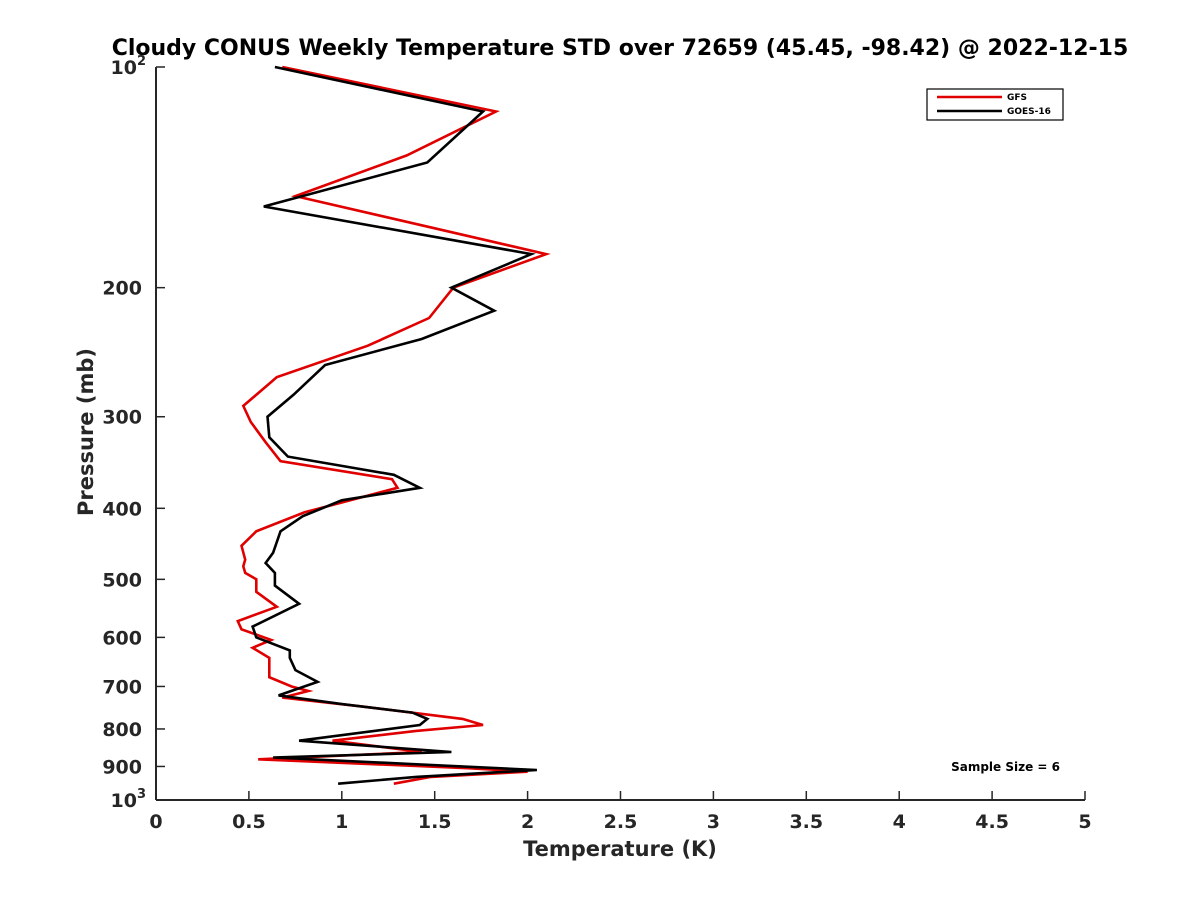 Image resolution: width=1200 pixels, height=900 pixels. What do you see at coordinates (122, 638) in the screenshot?
I see `y-tick-label: 600` at bounding box center [122, 638].